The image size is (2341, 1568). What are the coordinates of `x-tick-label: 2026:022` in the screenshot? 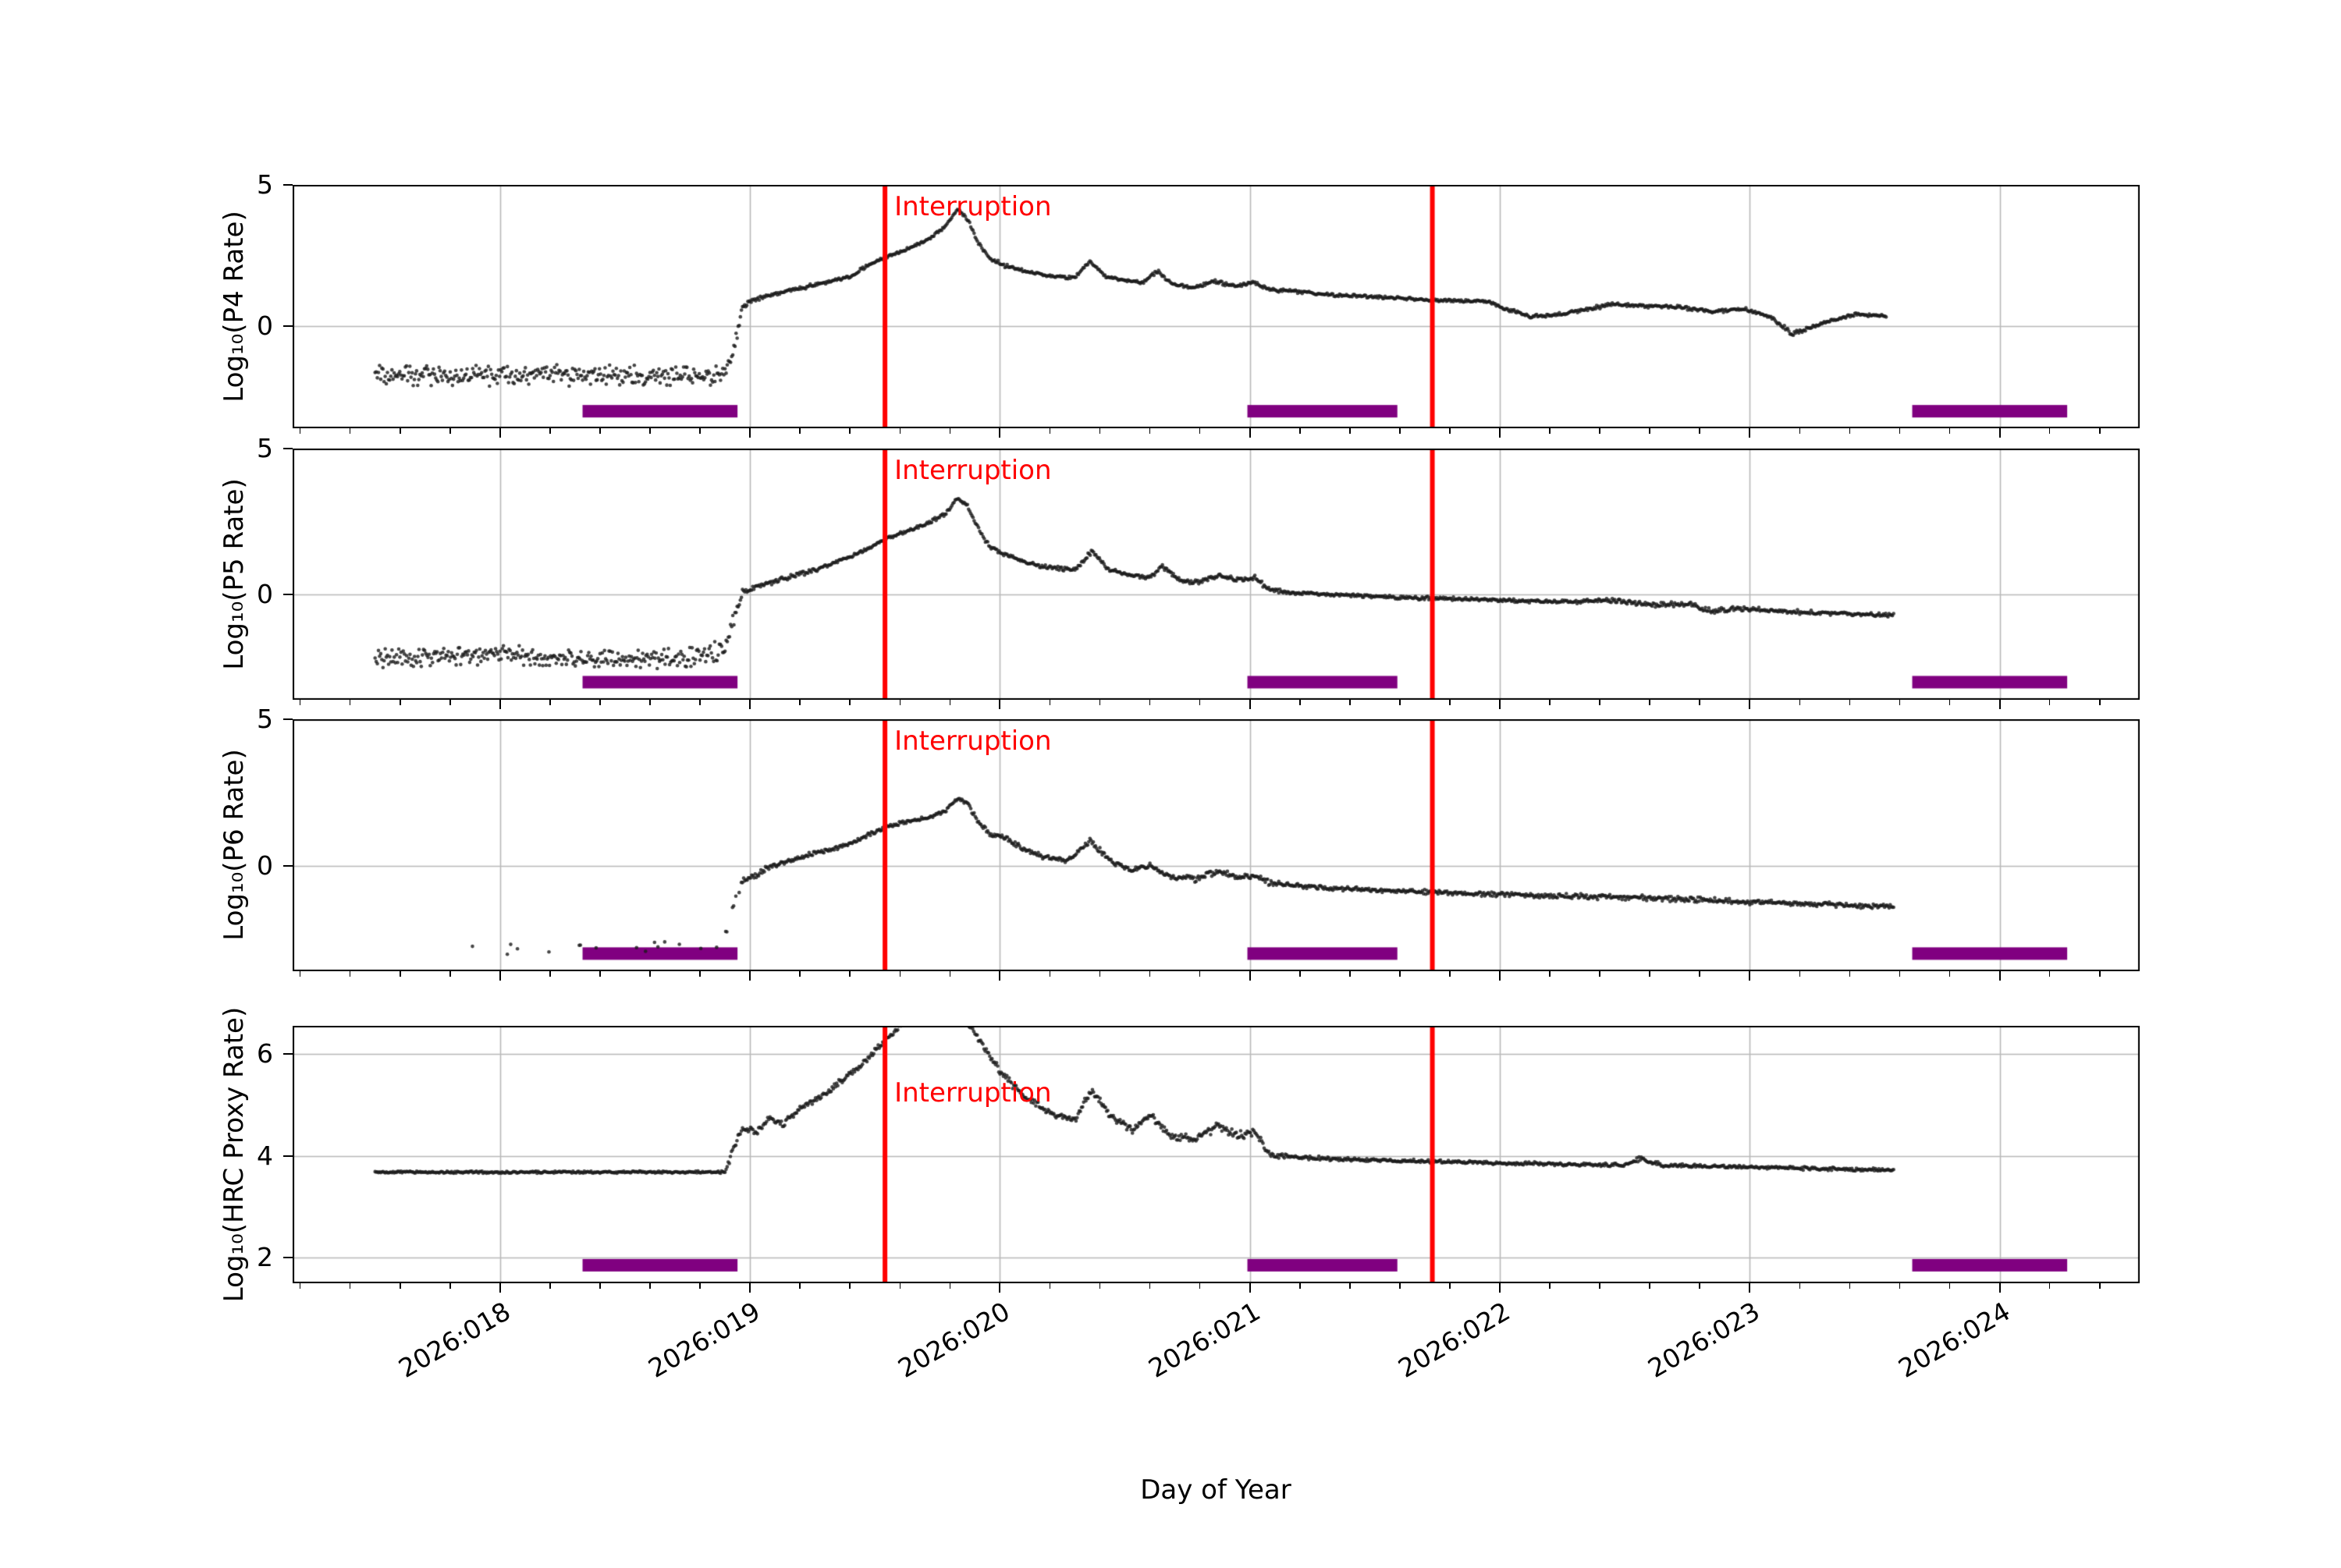 It's located at (1454, 1340).